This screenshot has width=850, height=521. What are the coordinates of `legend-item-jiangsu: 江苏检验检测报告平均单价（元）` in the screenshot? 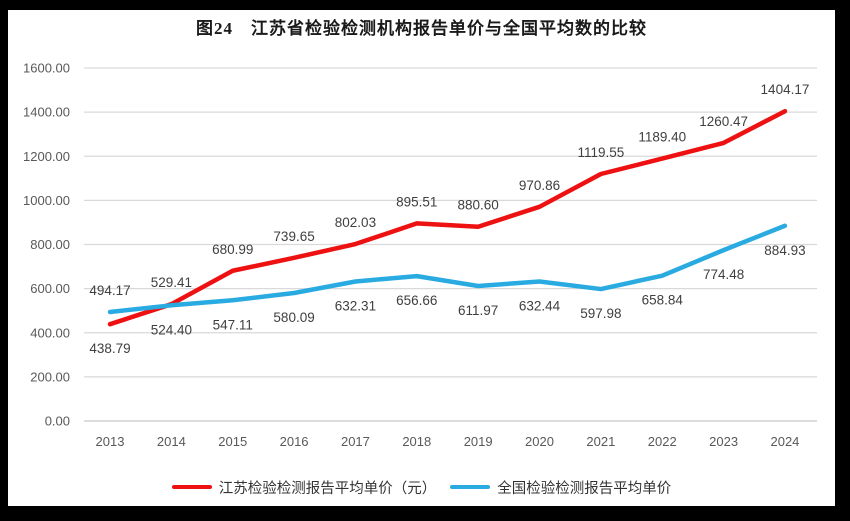 It's located at (304, 487).